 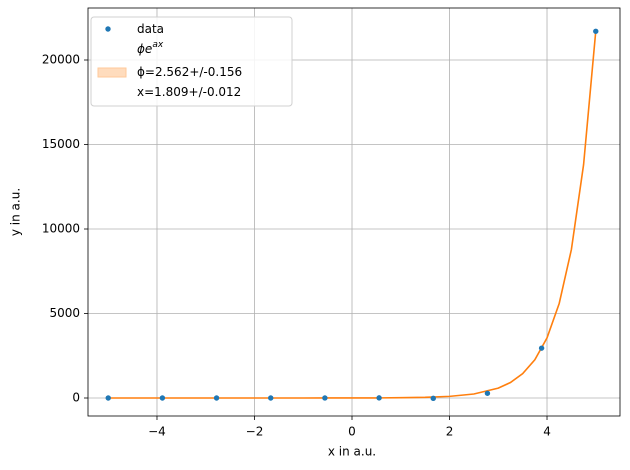 I want to click on legend-text: data, so click(x=150, y=29).